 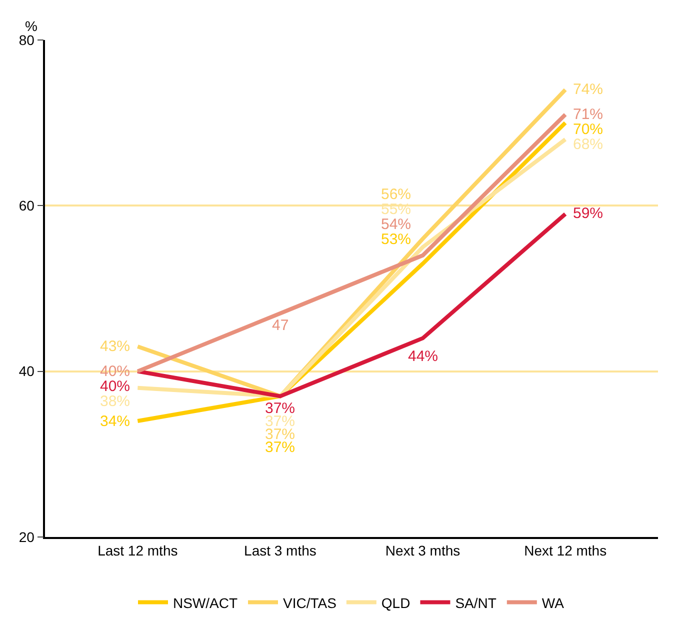 I want to click on legend-label: QLD, so click(x=395, y=602).